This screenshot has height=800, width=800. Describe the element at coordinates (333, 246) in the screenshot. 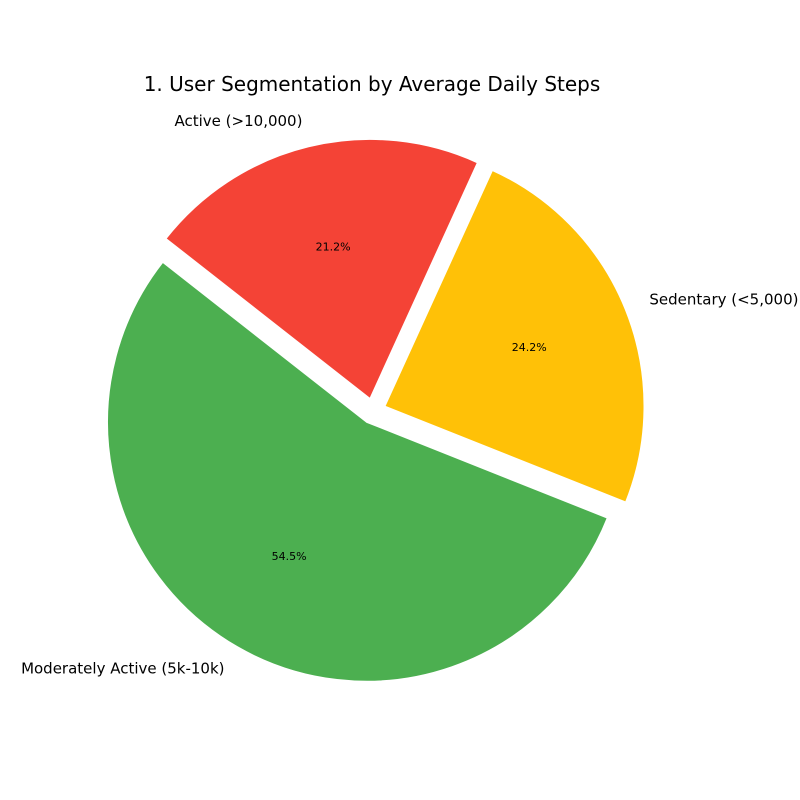

I see `slice-percent-active-10-000: 21.2%` at that location.